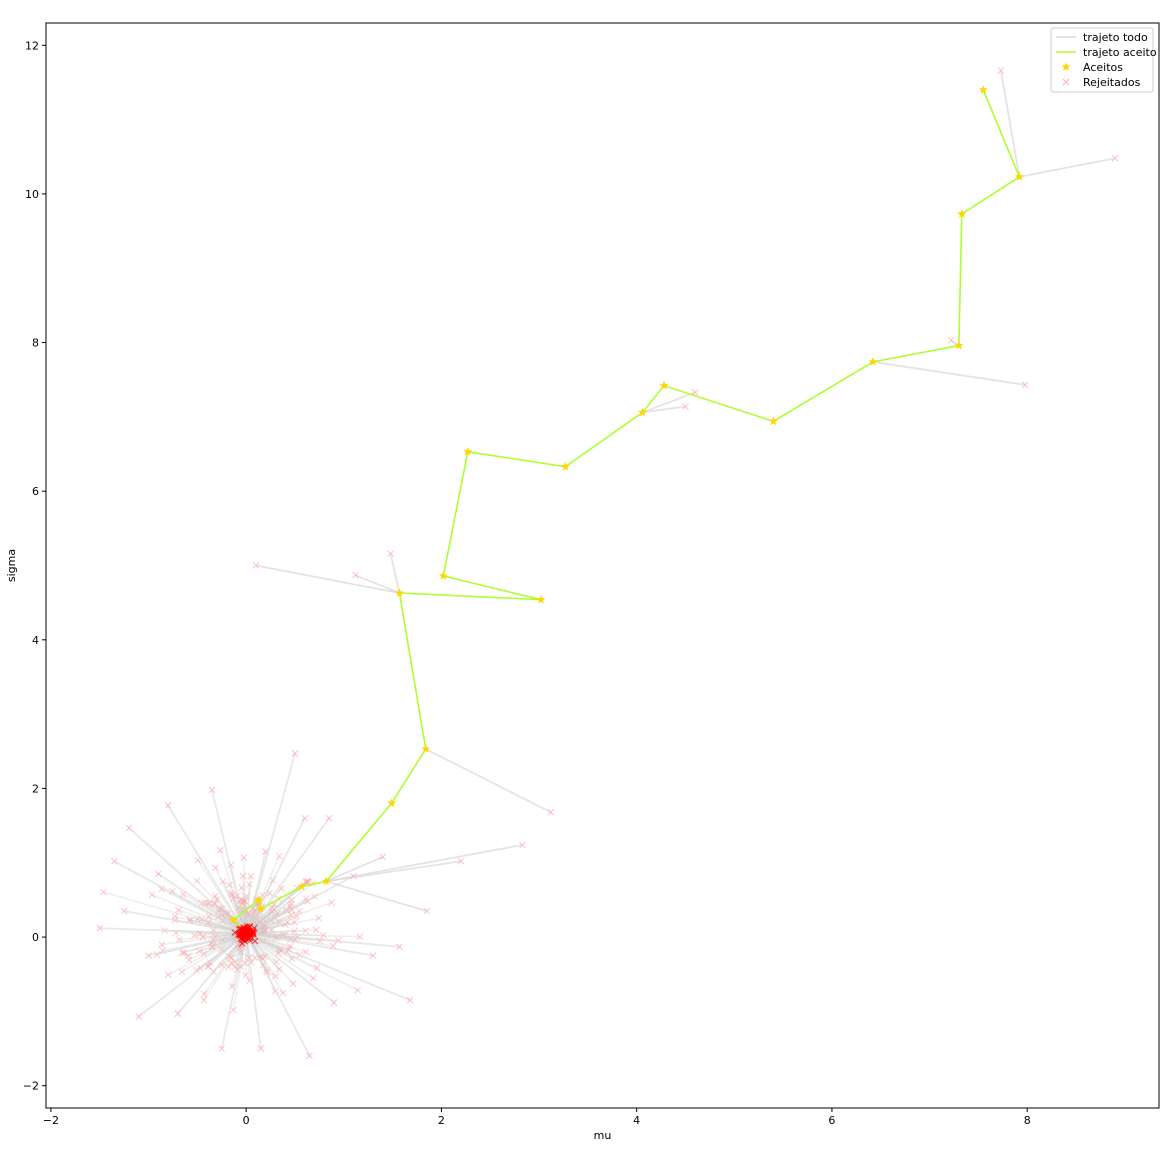  I want to click on legend-label: trajeto aceito, so click(1120, 52).